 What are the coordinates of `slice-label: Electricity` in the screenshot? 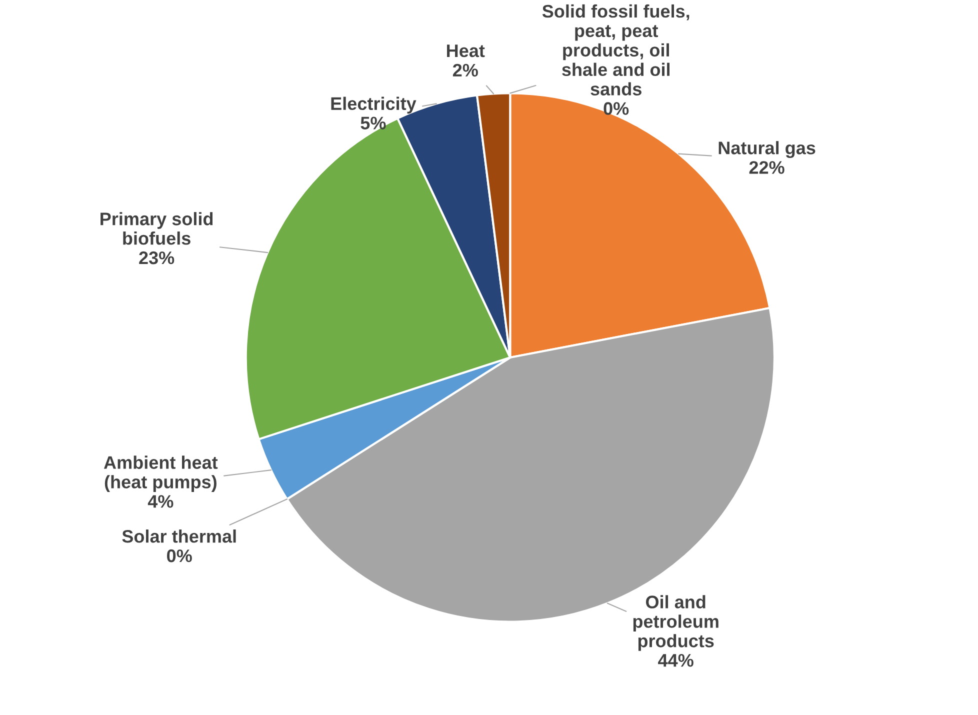 It's located at (373, 105).